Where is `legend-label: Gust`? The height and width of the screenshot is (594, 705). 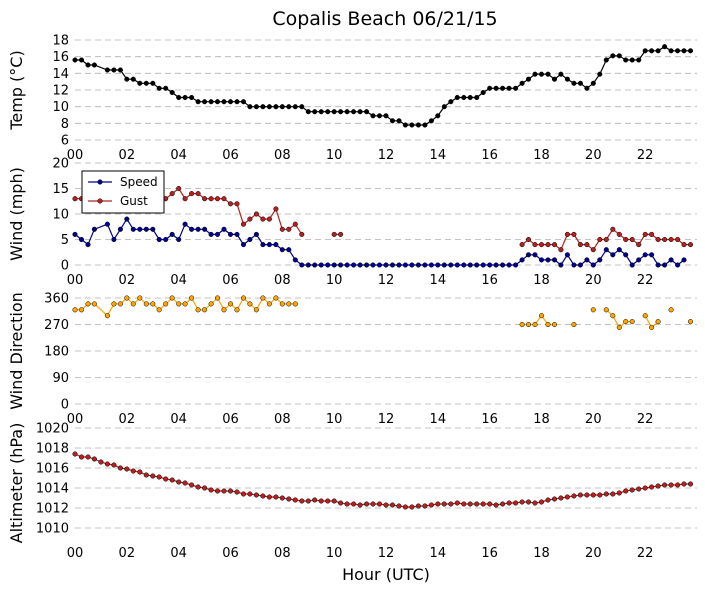 legend-label: Gust is located at coordinates (134, 201).